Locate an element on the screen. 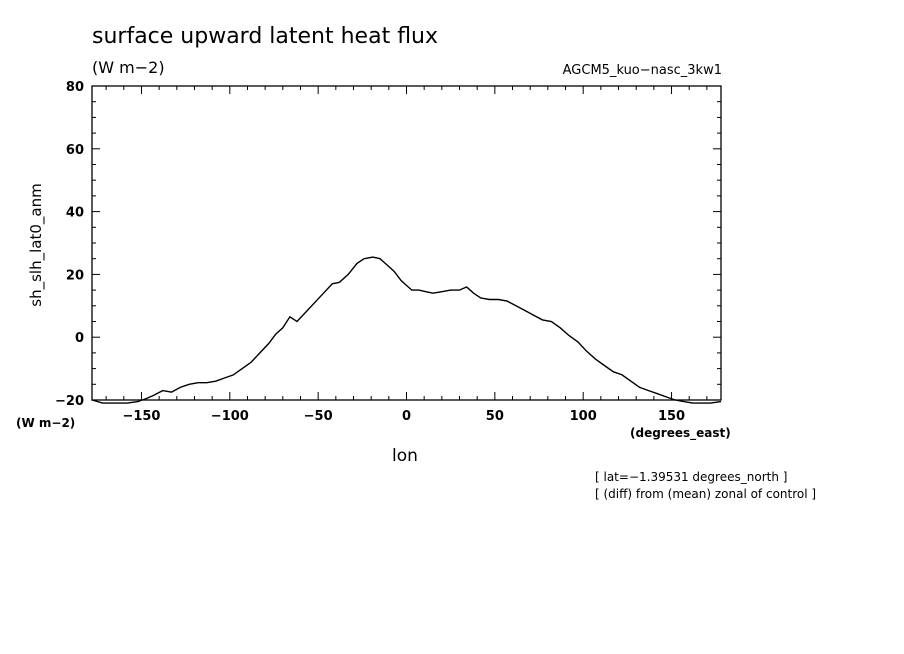  note-diff: [ (diff) from (mean) zonal of control ] is located at coordinates (706, 494).